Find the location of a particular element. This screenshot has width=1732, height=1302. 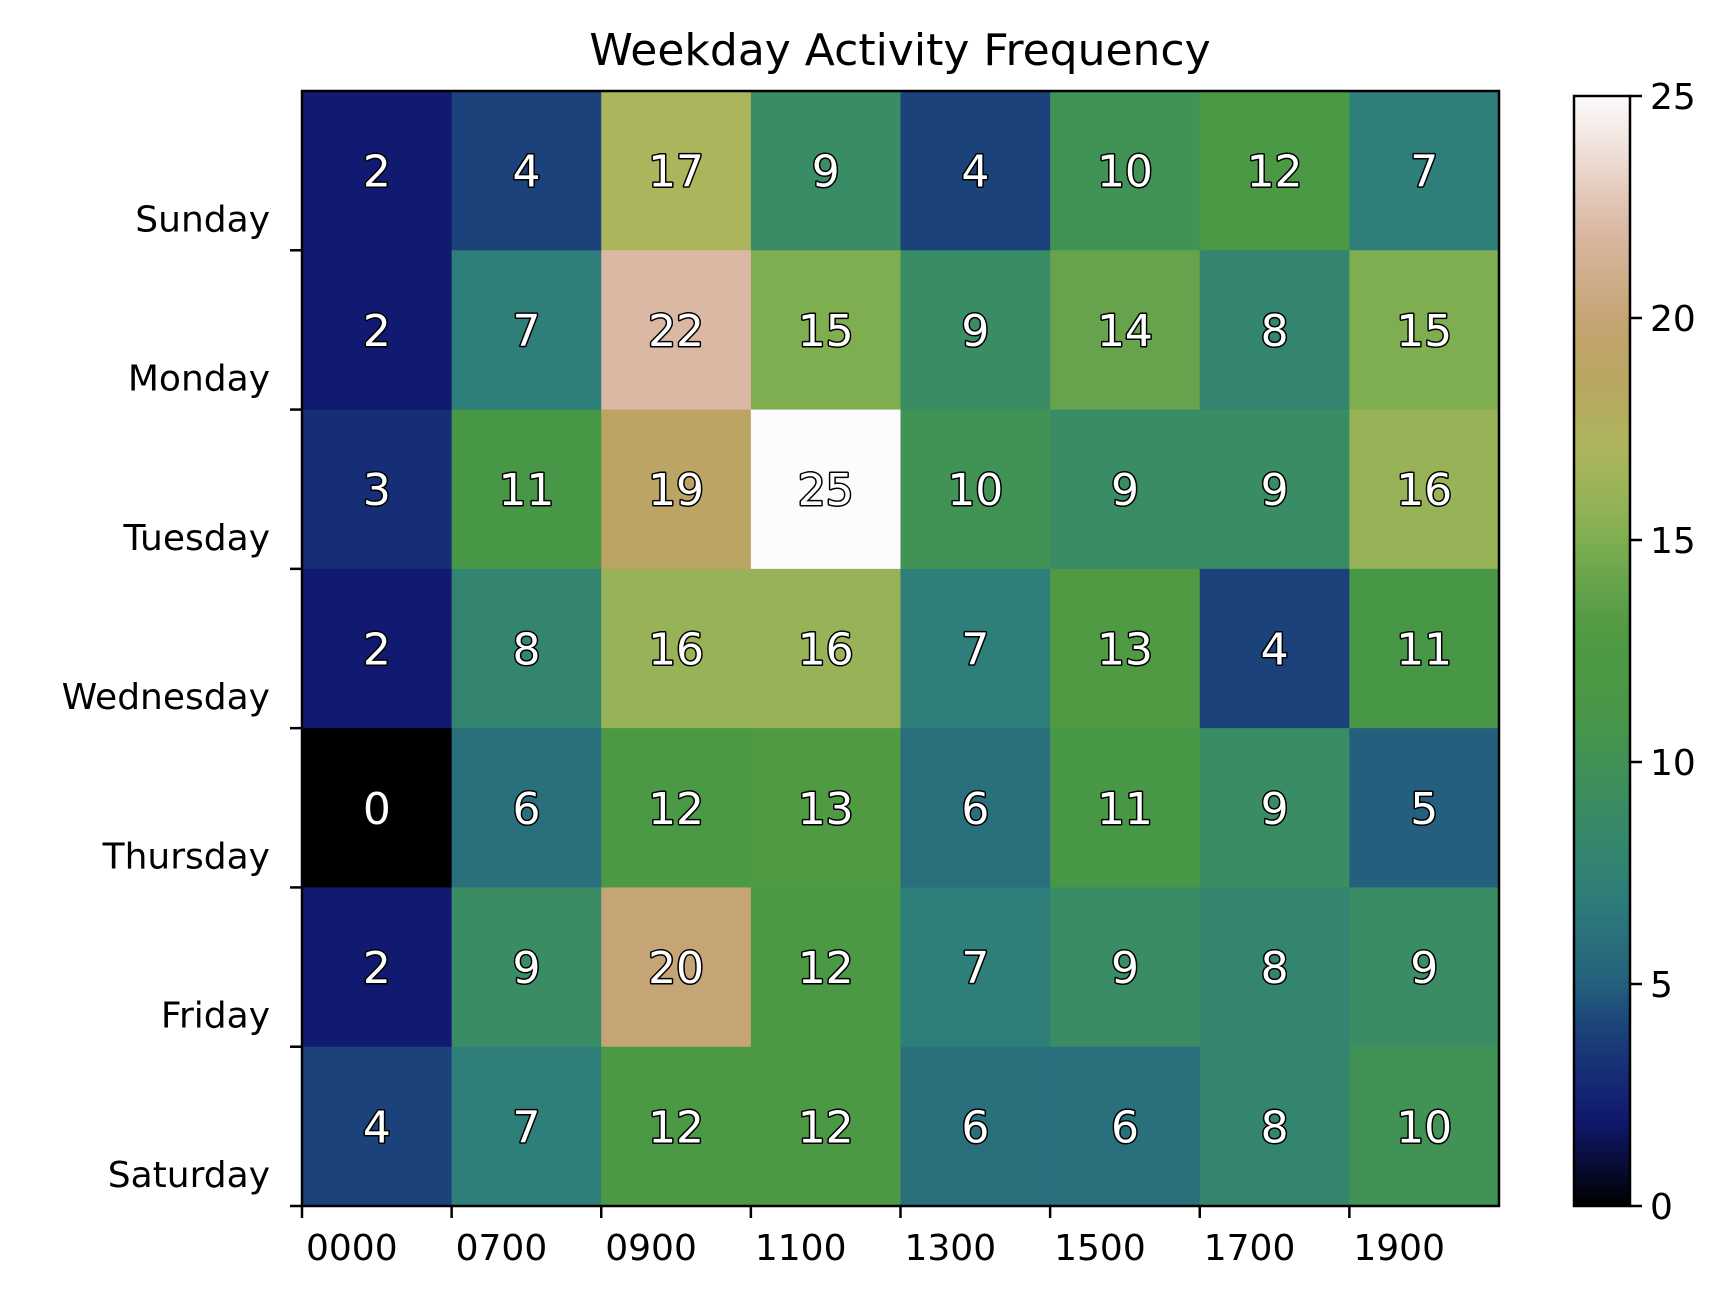

colorbar-tick-label: 5 is located at coordinates (1661, 985).